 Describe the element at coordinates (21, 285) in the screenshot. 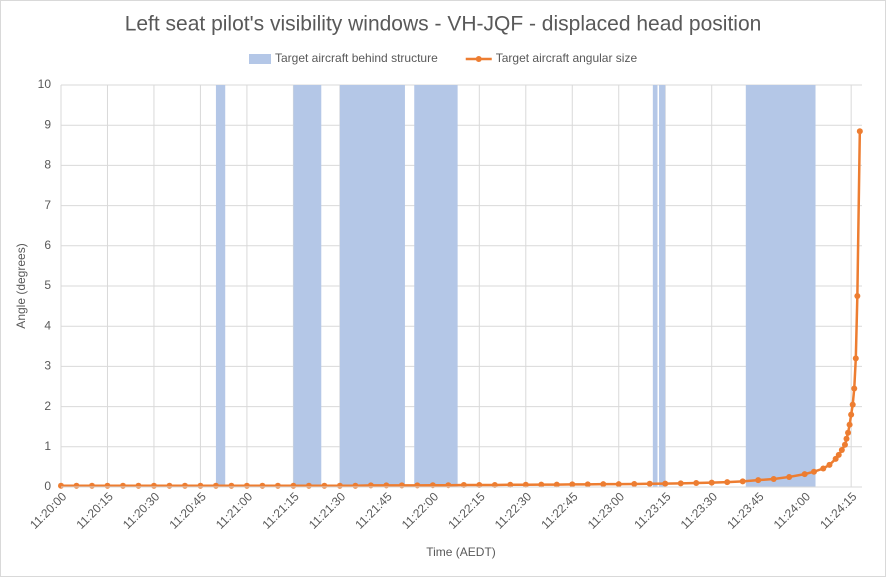

I see `y-axis-title: Angle (degrees)` at that location.